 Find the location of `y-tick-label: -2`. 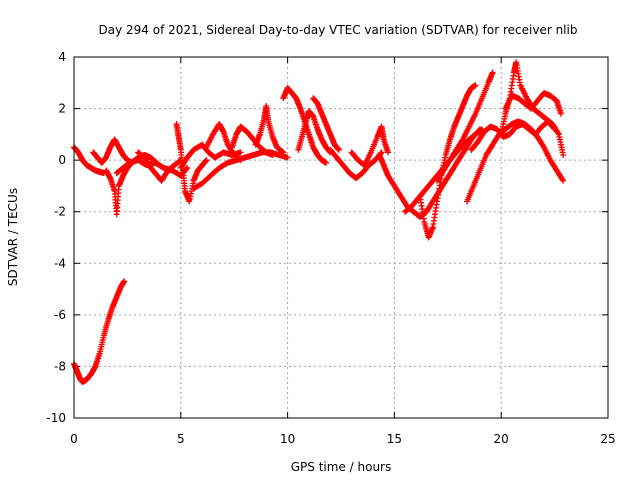

y-tick-label: -2 is located at coordinates (60, 212).